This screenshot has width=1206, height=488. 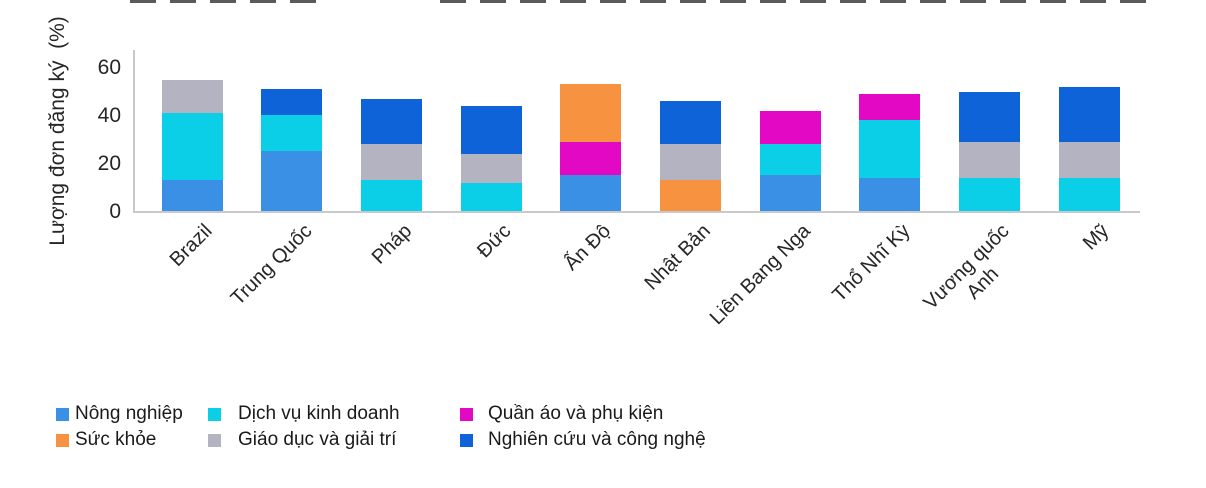 I want to click on legend-item: Giáo dục và giải trí, so click(x=302, y=439).